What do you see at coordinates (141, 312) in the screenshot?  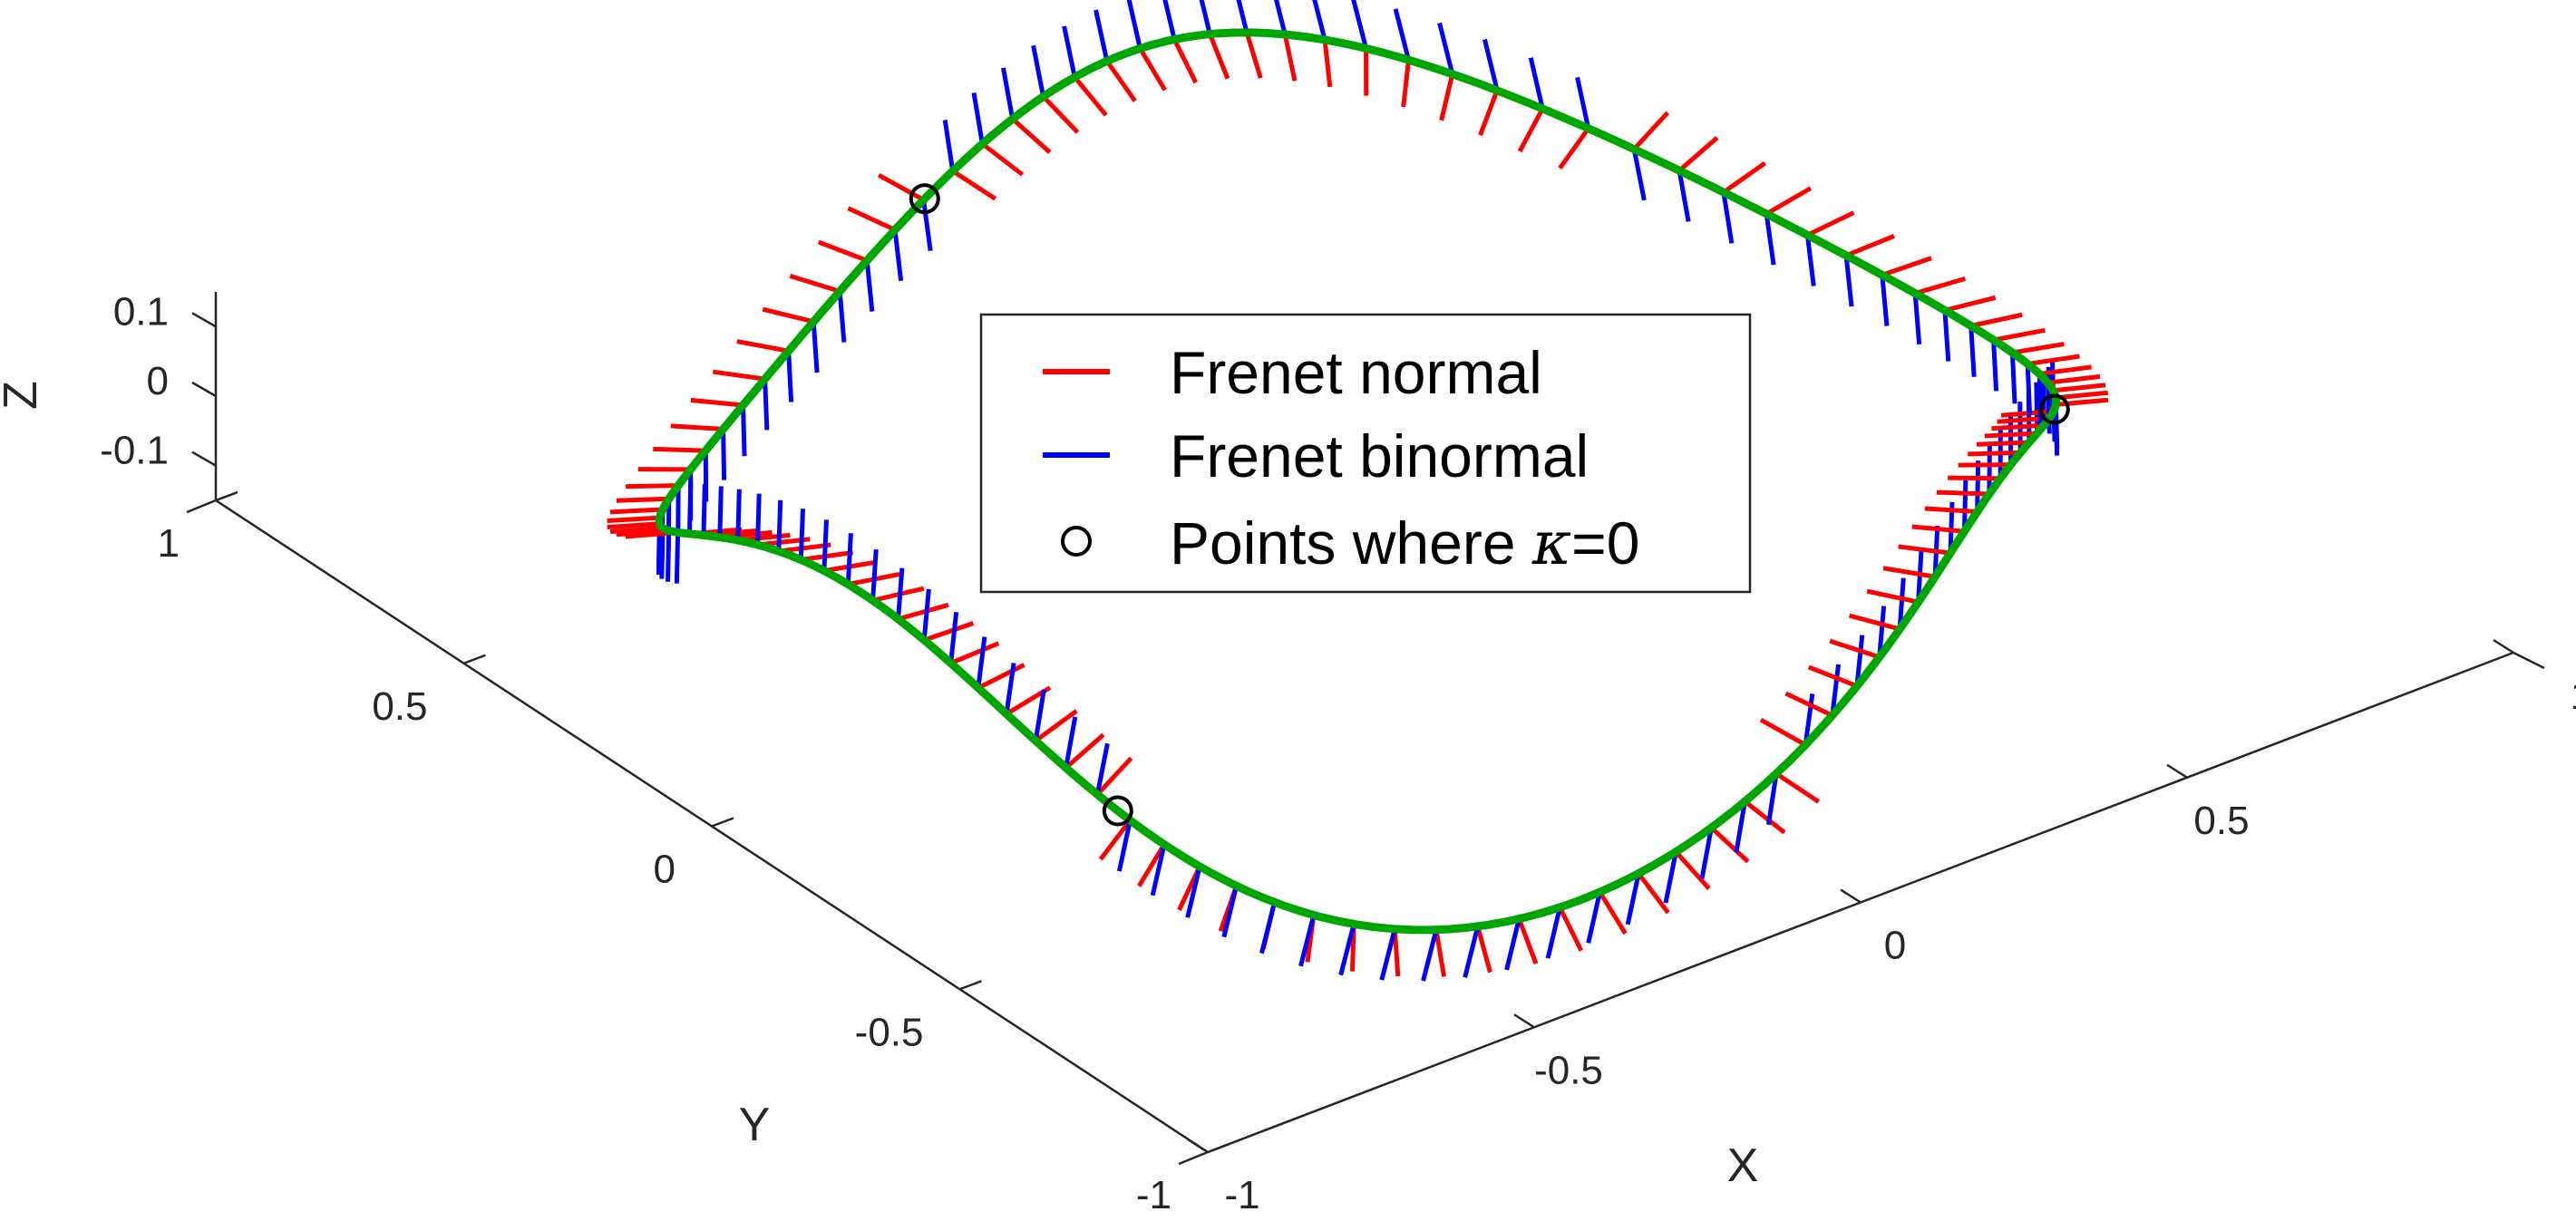 I see `z-tick-label: 0.1` at bounding box center [141, 312].